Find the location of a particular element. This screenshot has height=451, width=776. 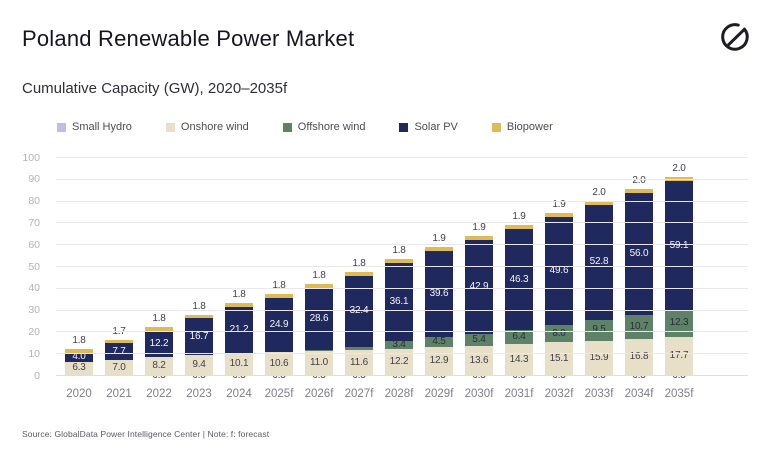

value-label-biopower-2022: 1.8 is located at coordinates (159, 318).